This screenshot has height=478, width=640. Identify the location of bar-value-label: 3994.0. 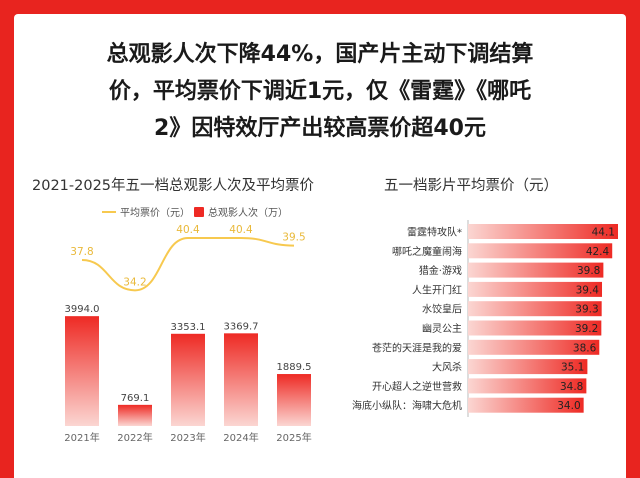
(82, 309).